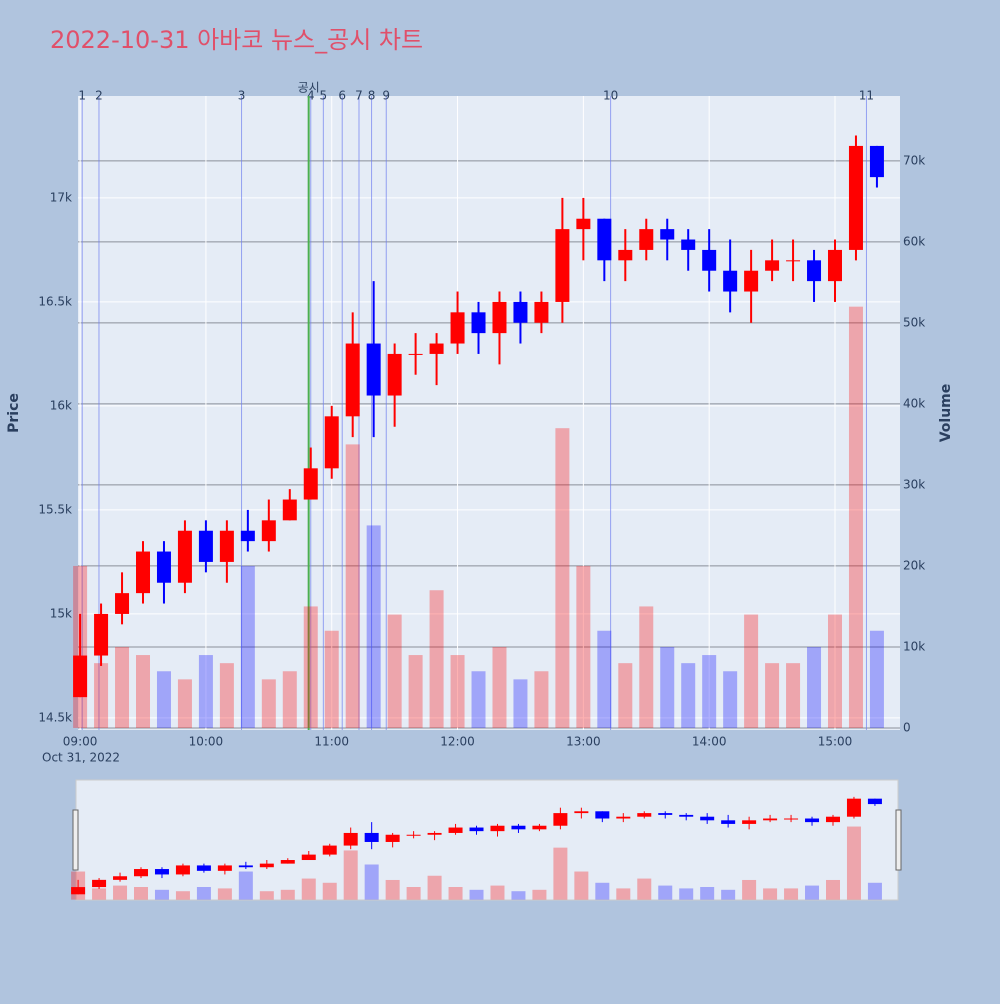 The width and height of the screenshot is (1000, 1004). Describe the element at coordinates (914, 160) in the screenshot. I see `y2-tick-label: 70k` at that location.